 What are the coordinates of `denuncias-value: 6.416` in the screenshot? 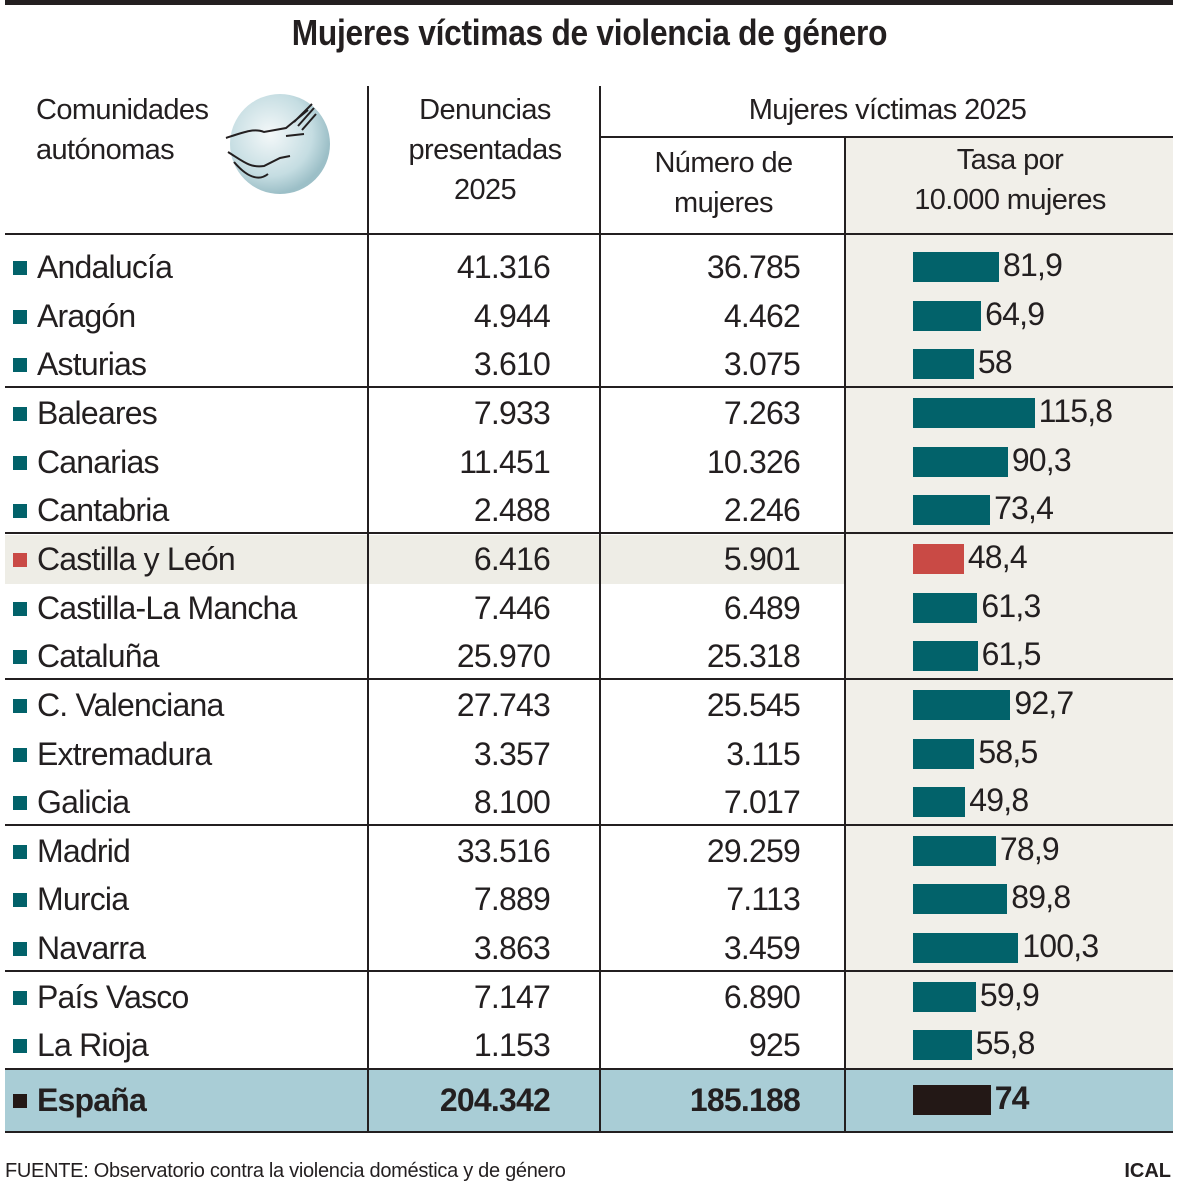 It's located at (512, 559).